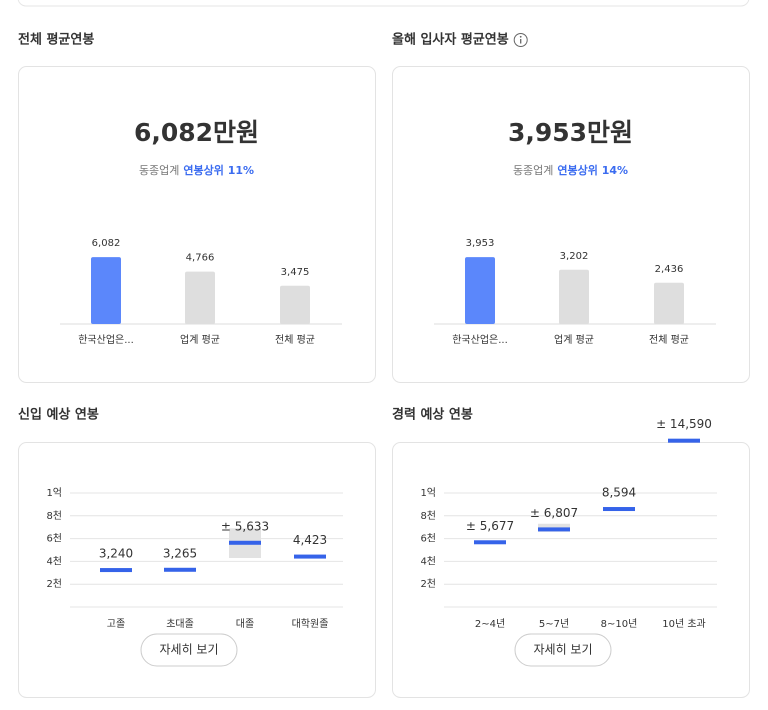 Image resolution: width=768 pixels, height=710 pixels. What do you see at coordinates (619, 493) in the screenshot?
I see `value-label: 8,594` at bounding box center [619, 493].